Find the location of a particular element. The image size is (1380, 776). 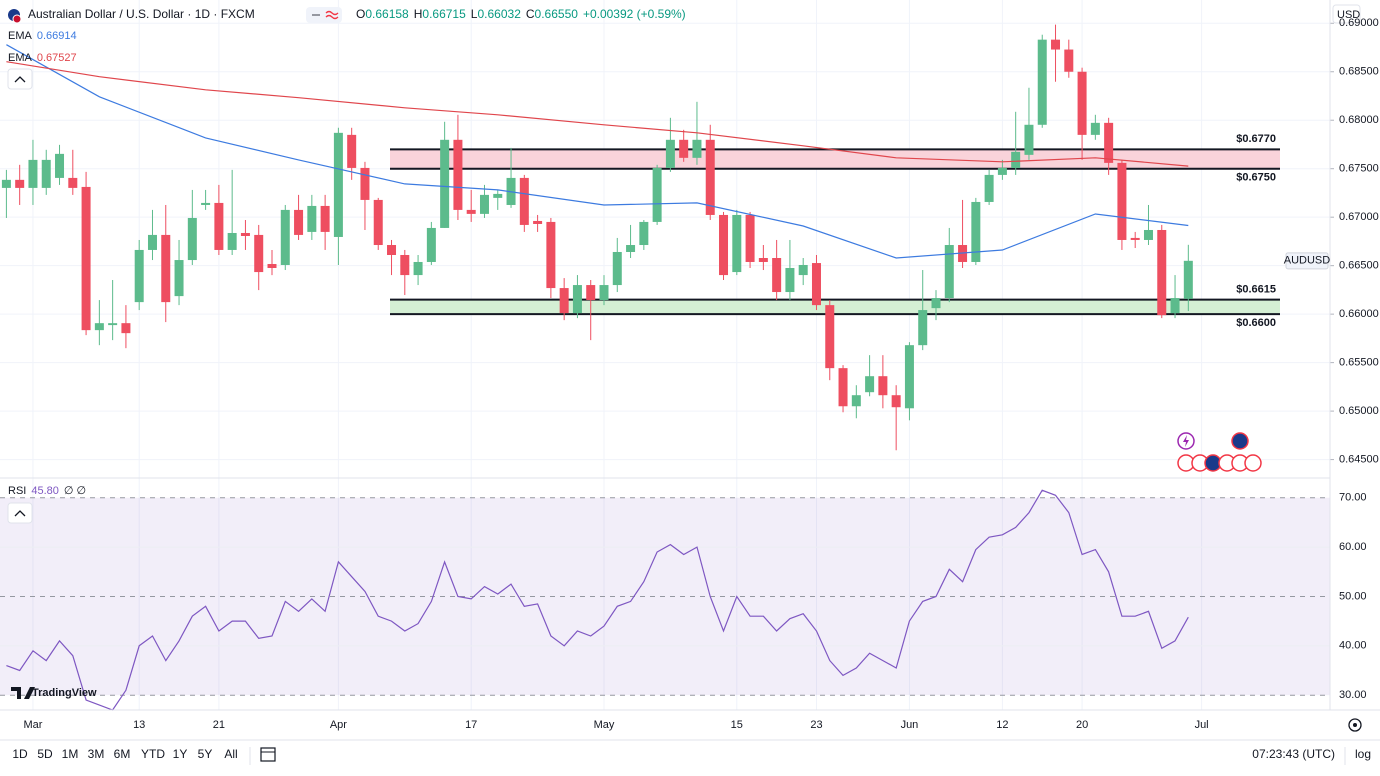

price-change: +0.00392 (+0.59%) is located at coordinates (634, 14).